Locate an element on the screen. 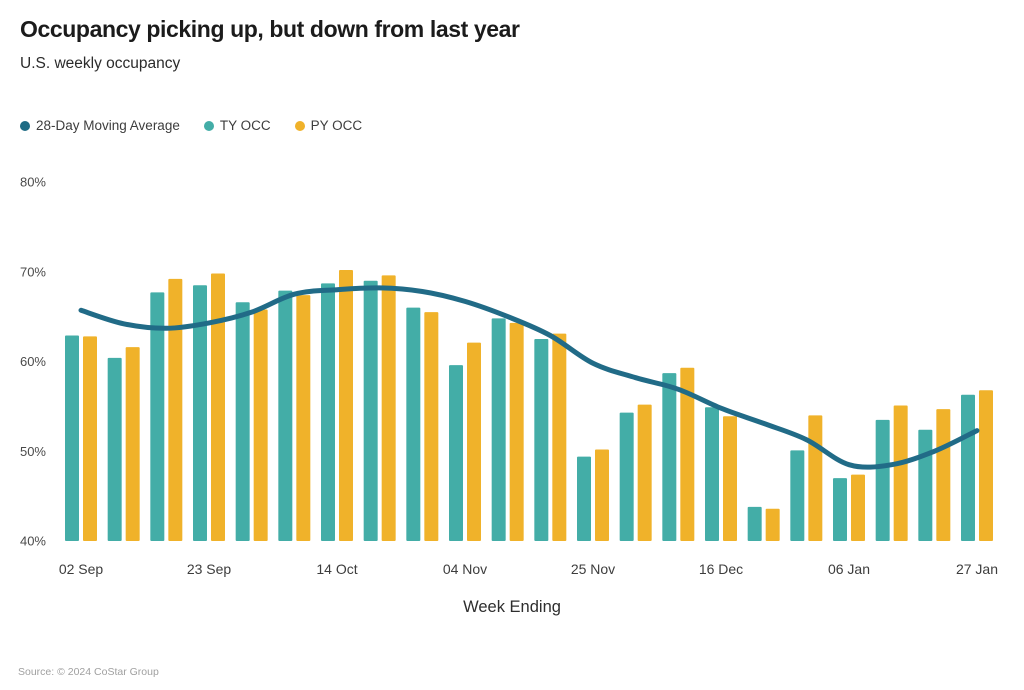 The height and width of the screenshot is (690, 1024). x-tick-label: 27 Jan is located at coordinates (977, 569).